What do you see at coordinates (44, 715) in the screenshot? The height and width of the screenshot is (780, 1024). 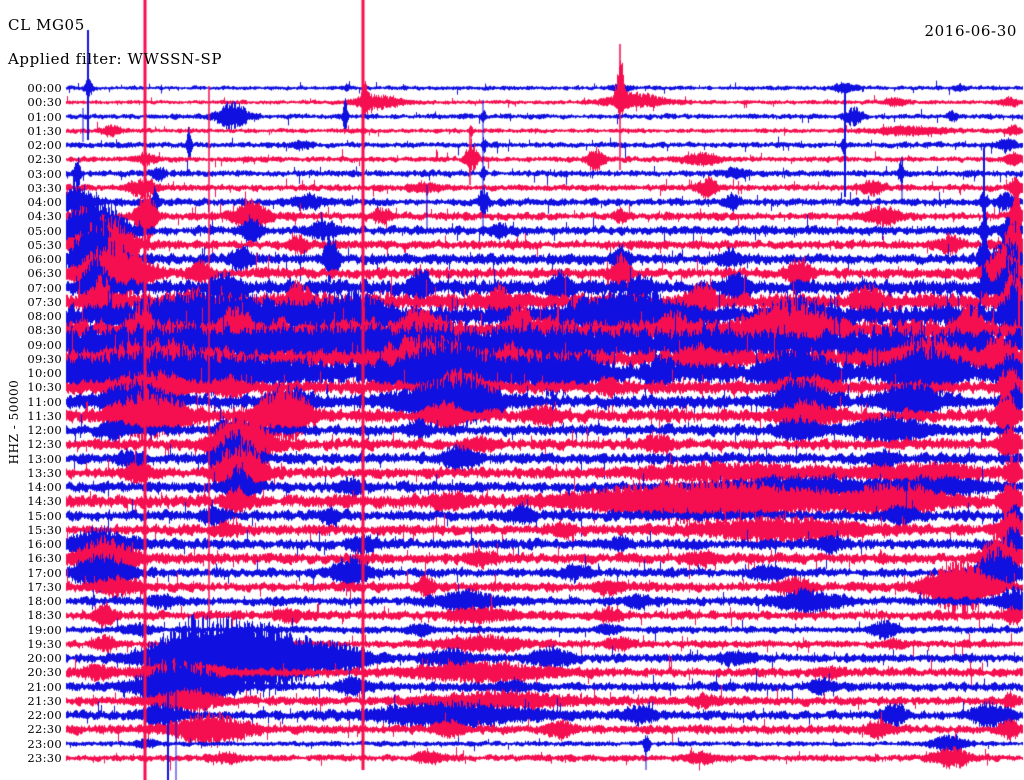 I see `time-label: 22:00` at bounding box center [44, 715].